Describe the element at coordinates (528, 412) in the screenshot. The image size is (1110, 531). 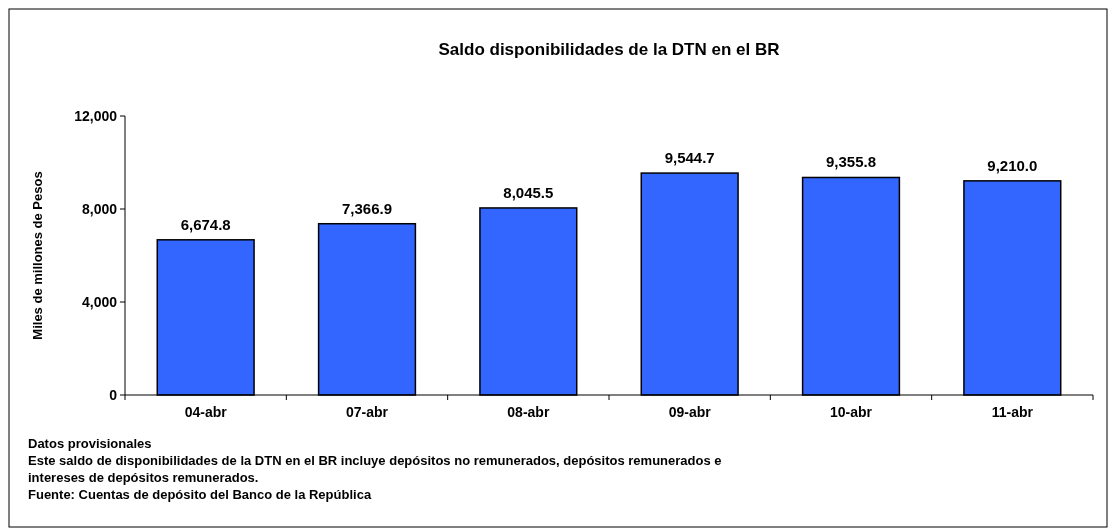
I see `x-tick-label: 08-abr` at that location.